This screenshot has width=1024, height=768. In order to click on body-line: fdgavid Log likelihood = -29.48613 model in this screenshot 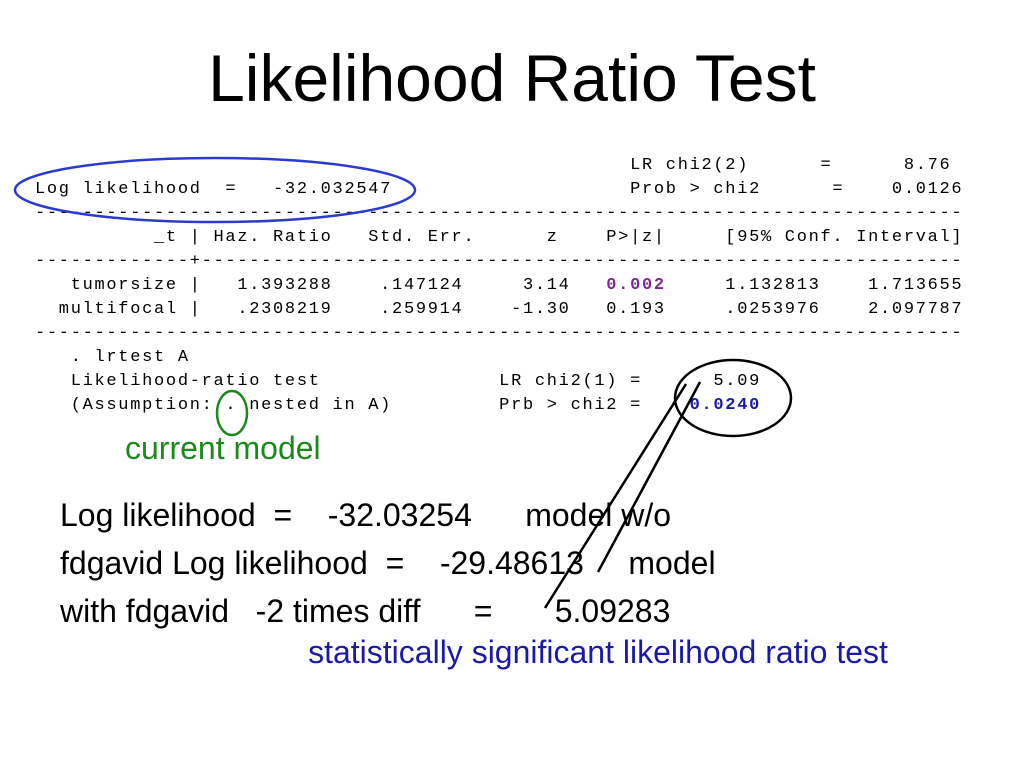, I will do `click(388, 563)`.